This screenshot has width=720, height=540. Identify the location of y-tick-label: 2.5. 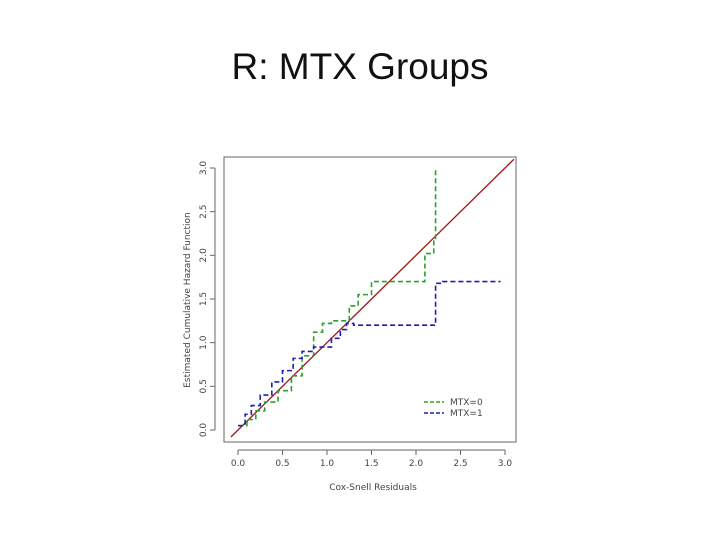
(204, 212).